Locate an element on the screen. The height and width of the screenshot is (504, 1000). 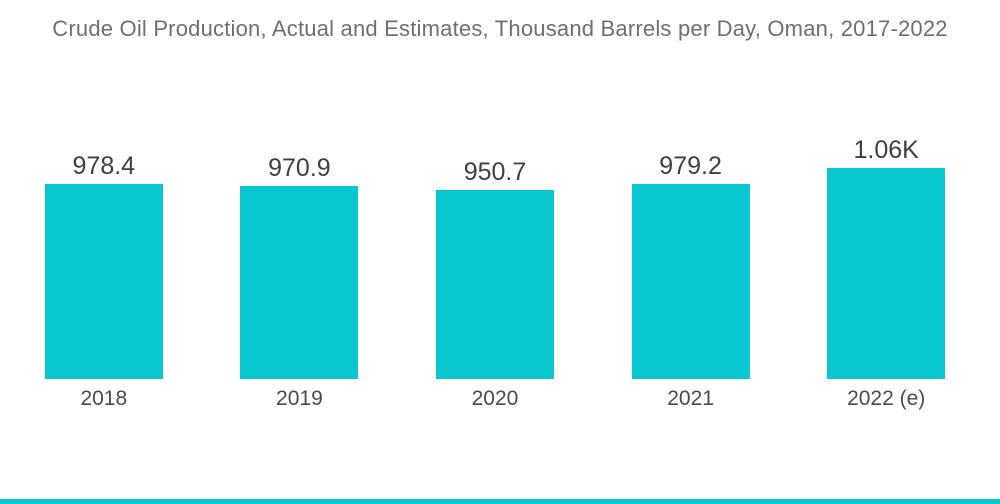
x-axis-label-2022e: 2022 (e) is located at coordinates (886, 398).